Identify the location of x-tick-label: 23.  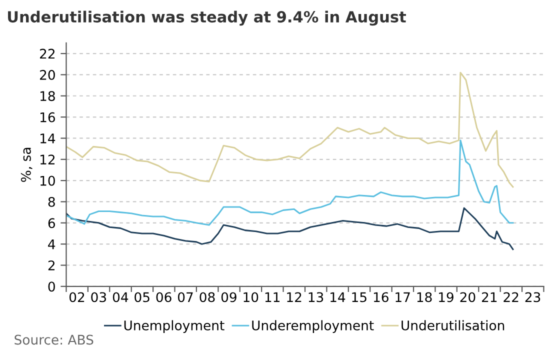
(532, 297).